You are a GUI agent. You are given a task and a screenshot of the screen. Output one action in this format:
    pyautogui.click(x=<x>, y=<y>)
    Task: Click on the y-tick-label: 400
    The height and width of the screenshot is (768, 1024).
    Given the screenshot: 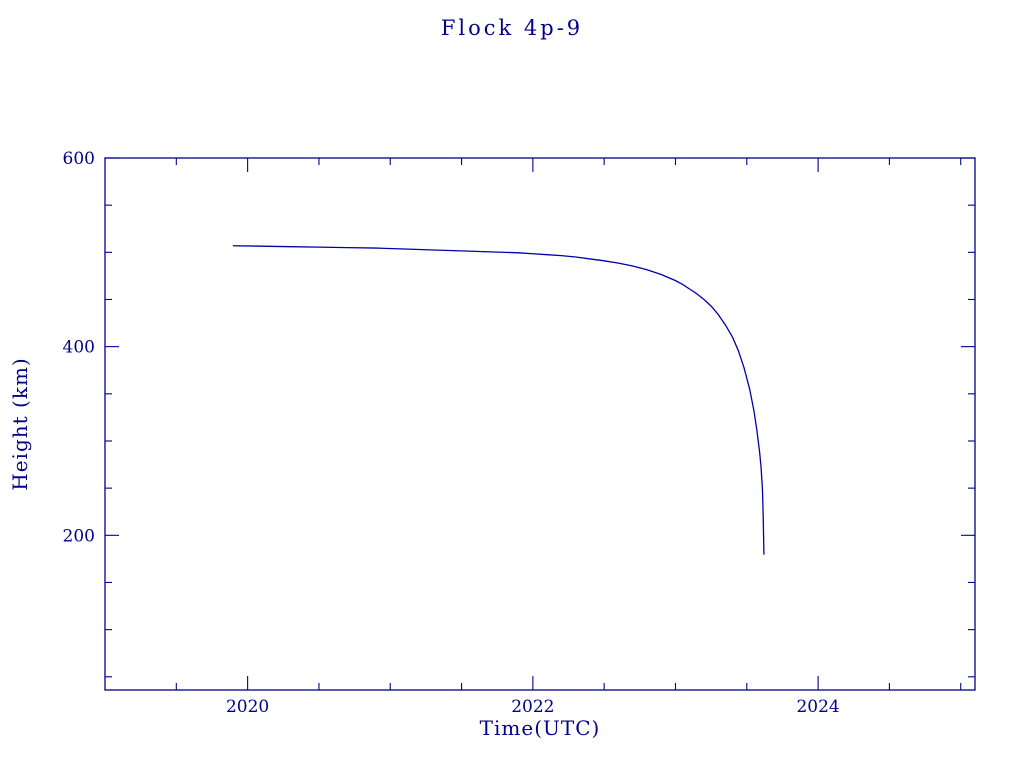 What is the action you would take?
    pyautogui.click(x=79, y=348)
    